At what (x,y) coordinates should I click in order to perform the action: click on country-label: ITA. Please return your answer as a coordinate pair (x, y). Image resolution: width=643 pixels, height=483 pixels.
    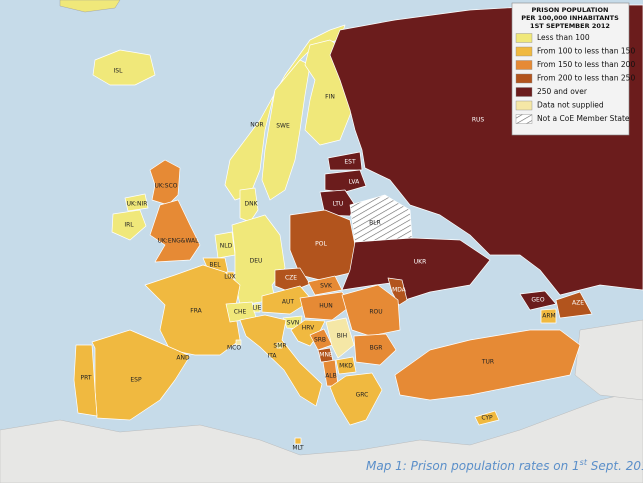
    Looking at the image, I should click on (272, 356).